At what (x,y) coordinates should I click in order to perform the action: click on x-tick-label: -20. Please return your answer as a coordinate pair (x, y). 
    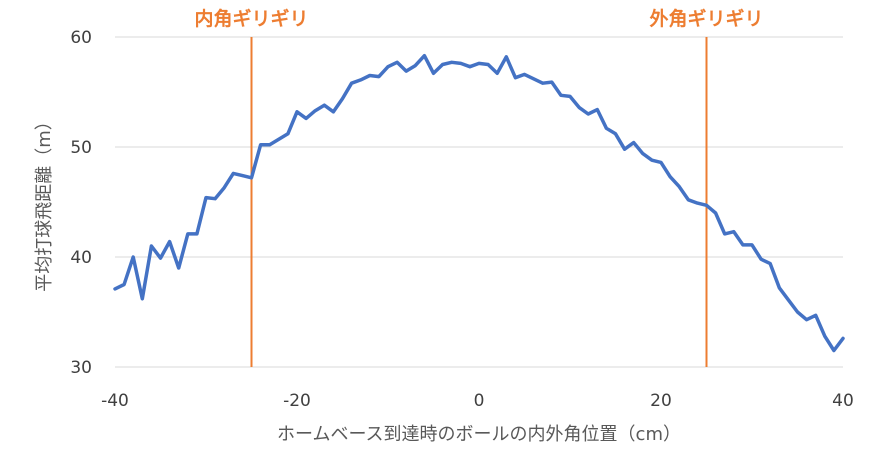
    Looking at the image, I should click on (297, 401).